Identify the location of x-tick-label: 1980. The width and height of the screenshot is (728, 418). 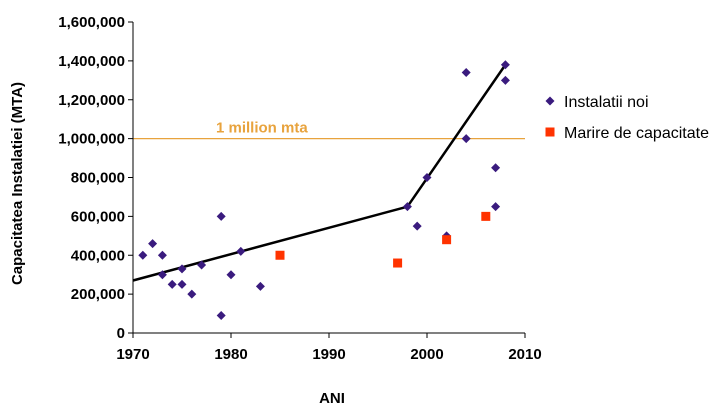
(230, 354).